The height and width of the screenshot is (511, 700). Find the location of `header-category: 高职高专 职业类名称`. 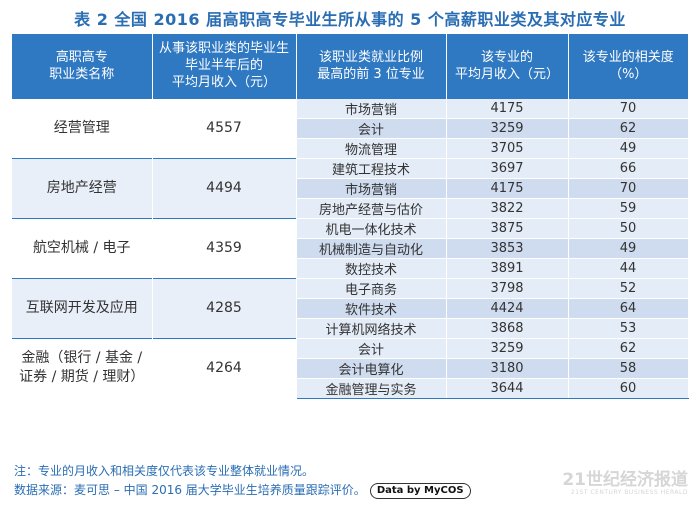

header-category: 高职高专 职业类名称 is located at coordinates (82, 66).